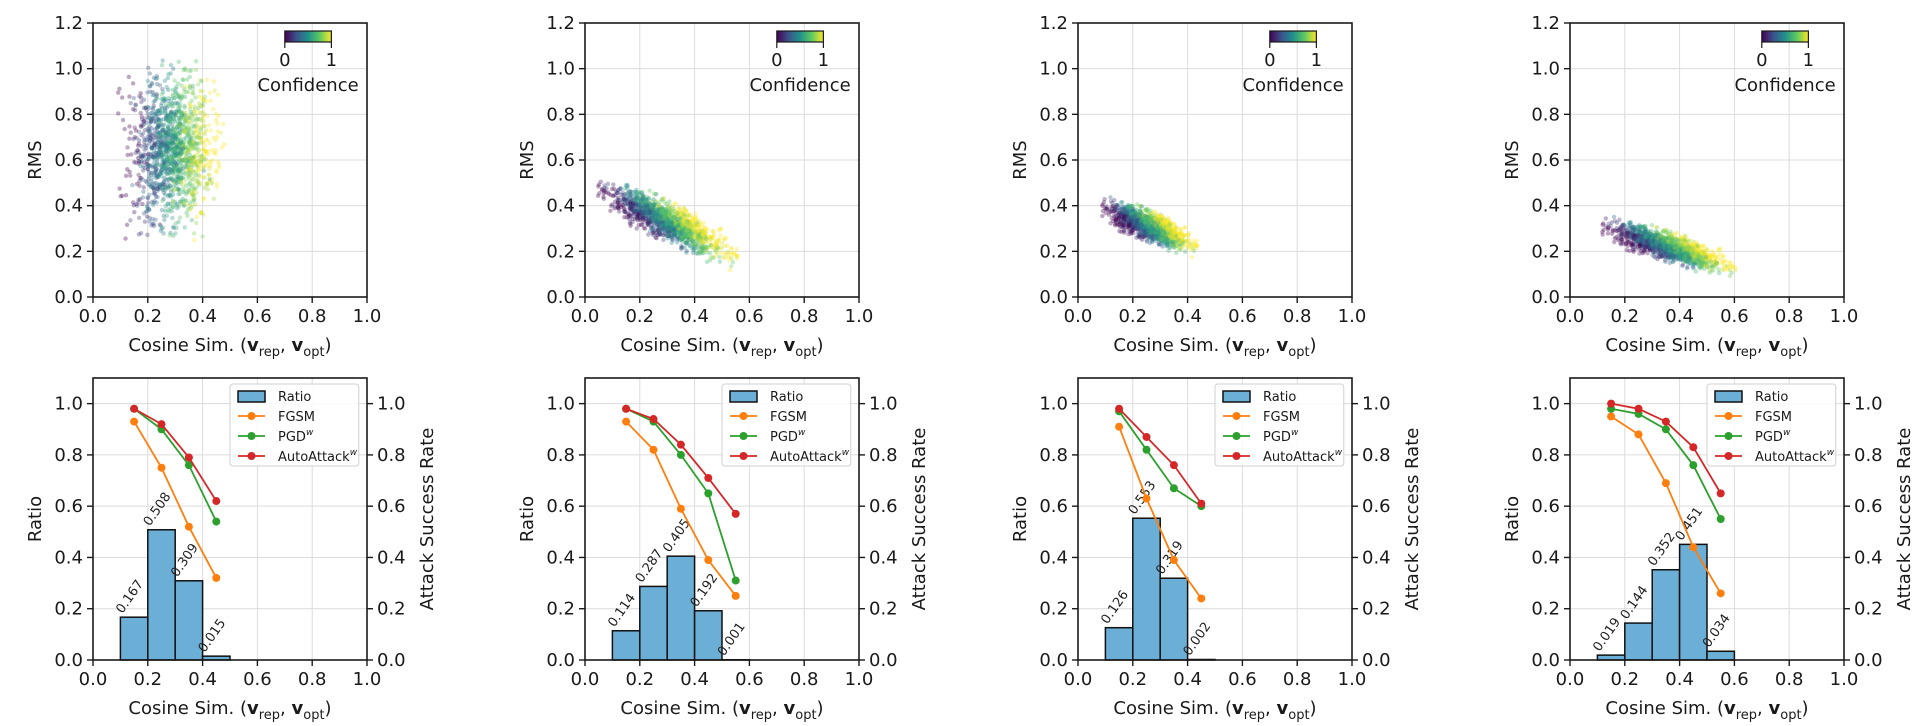  I want to click on y-tick-label: 0.0, so click(68, 297).